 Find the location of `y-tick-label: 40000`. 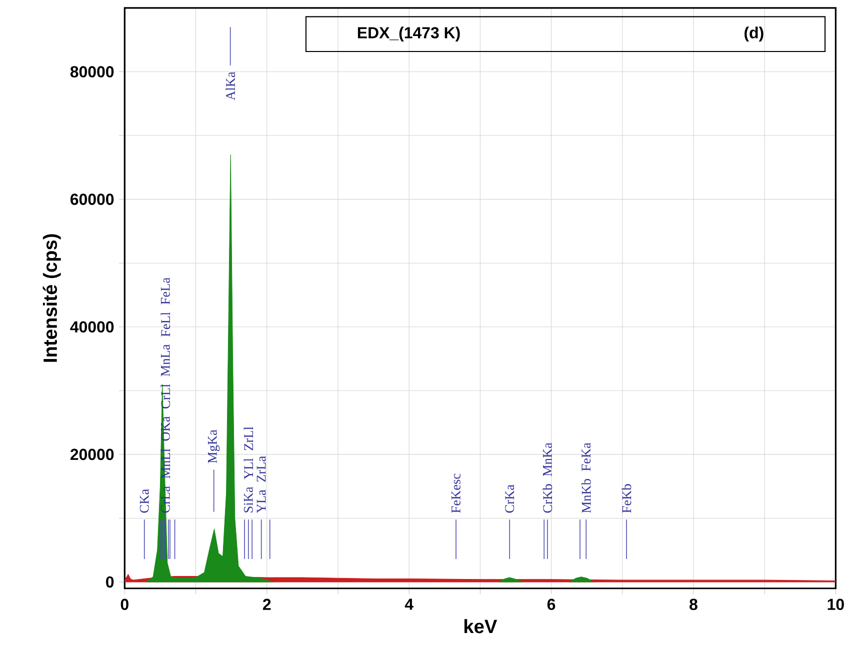

y-tick-label: 40000 is located at coordinates (92, 326).